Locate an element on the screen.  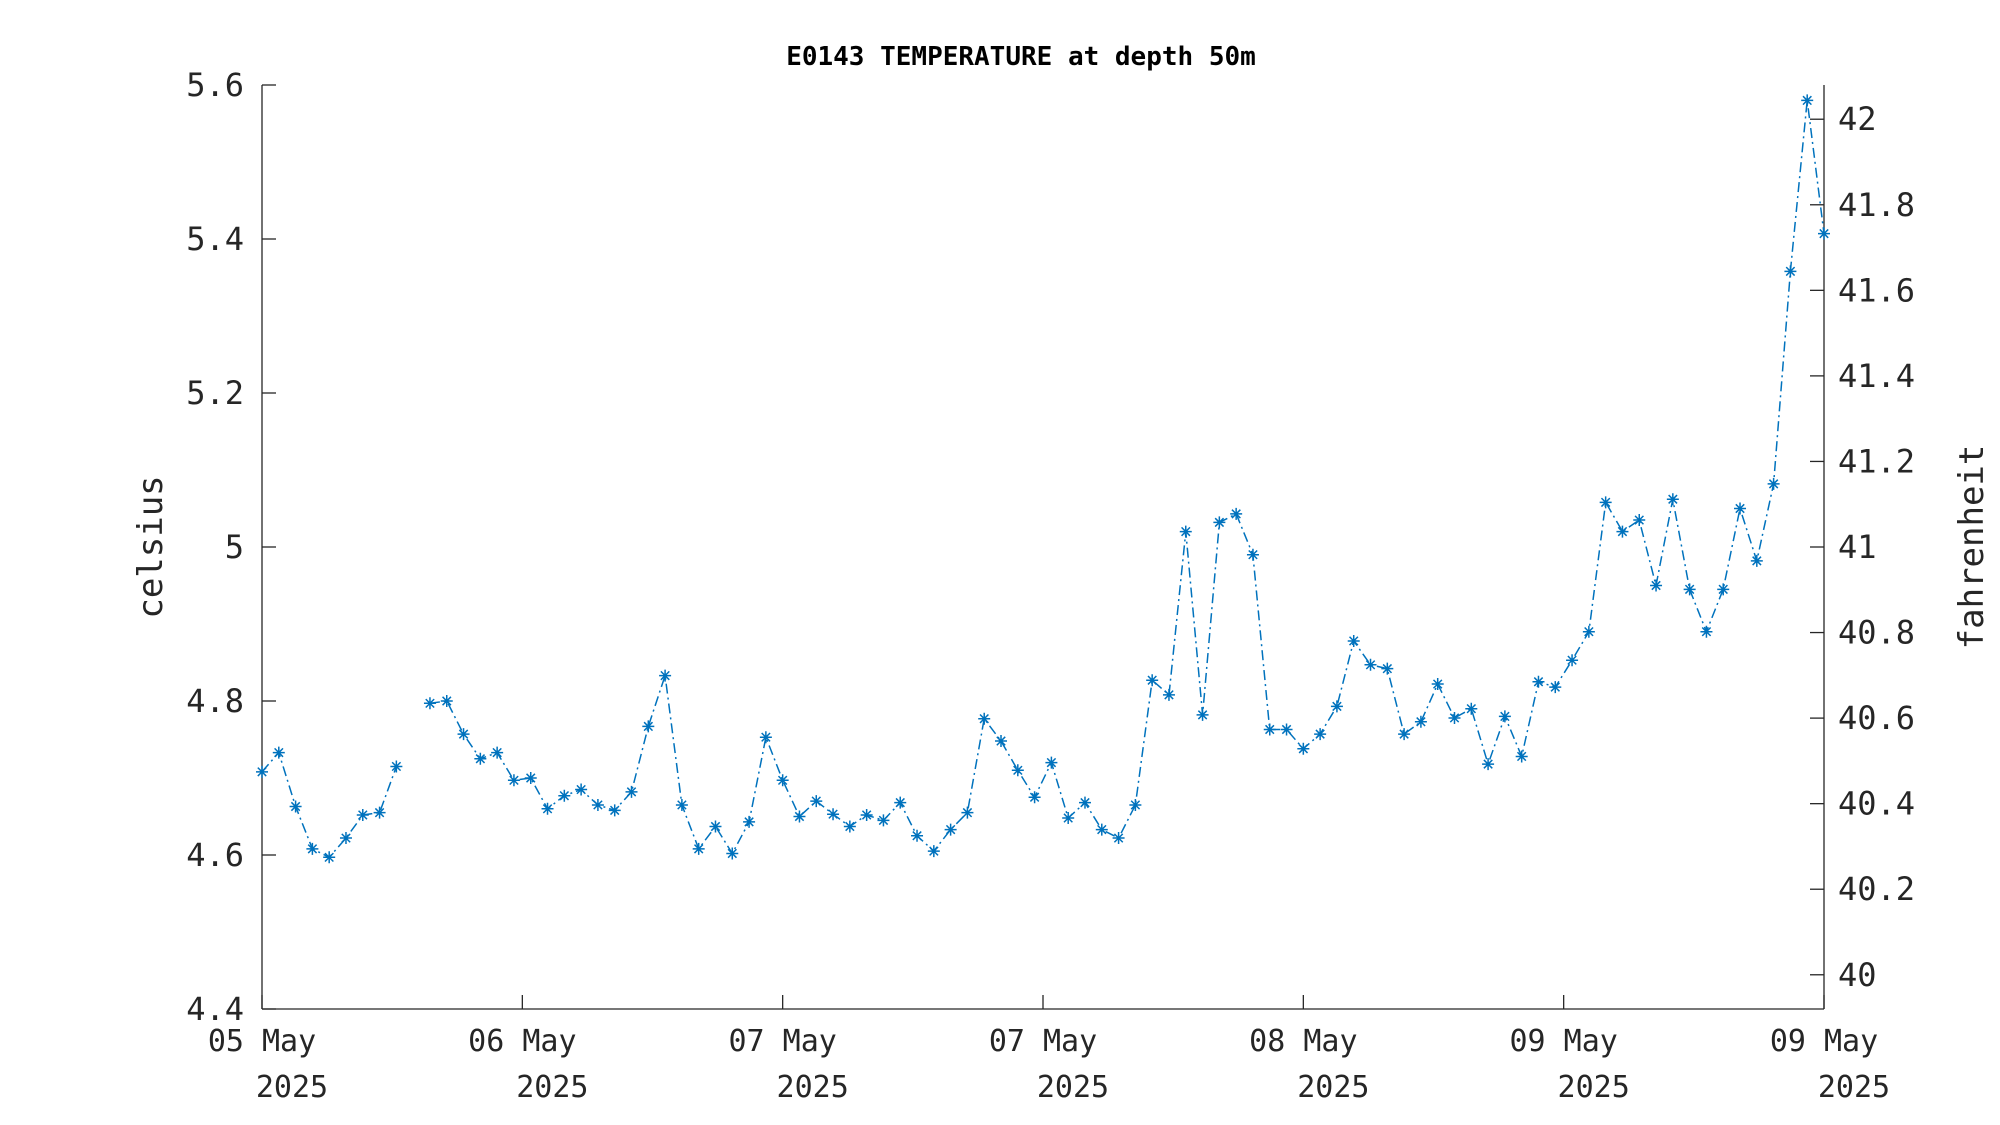
x-tick-label-date: 08 May is located at coordinates (1303, 1041).